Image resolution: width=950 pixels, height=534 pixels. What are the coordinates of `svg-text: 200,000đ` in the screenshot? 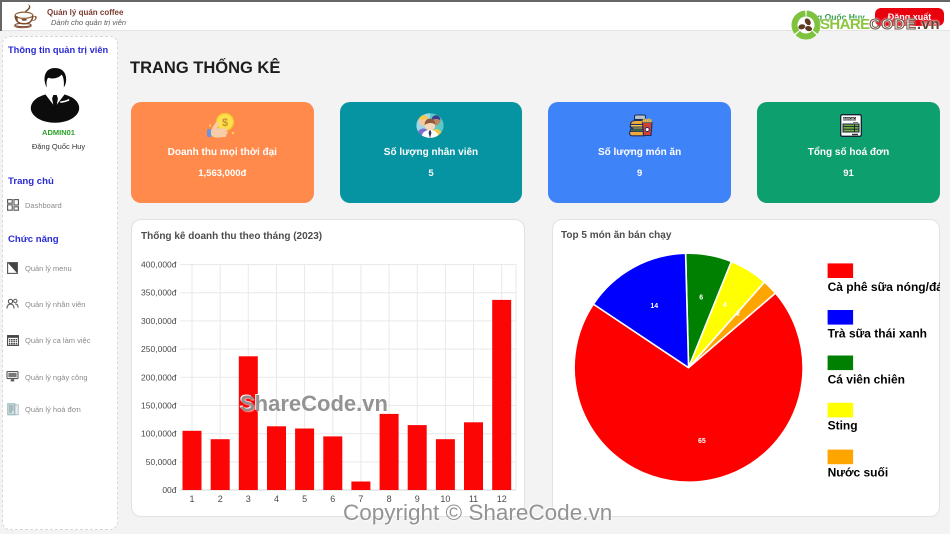 It's located at (159, 377).